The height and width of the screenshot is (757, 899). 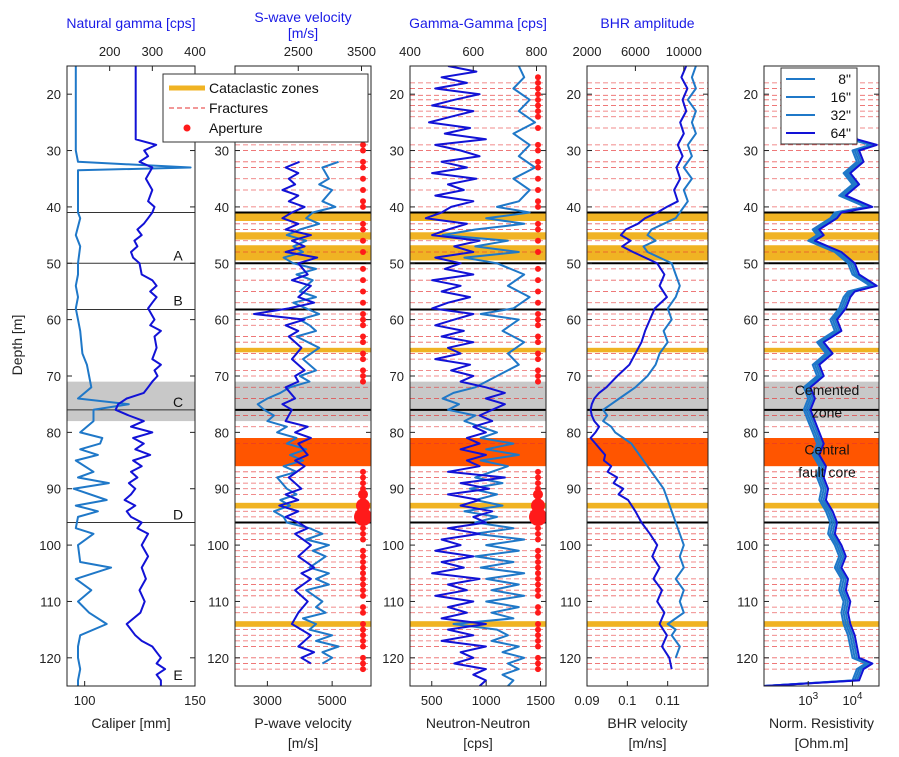 I want to click on x-axis-label: Neutron-Neutron, so click(x=478, y=723).